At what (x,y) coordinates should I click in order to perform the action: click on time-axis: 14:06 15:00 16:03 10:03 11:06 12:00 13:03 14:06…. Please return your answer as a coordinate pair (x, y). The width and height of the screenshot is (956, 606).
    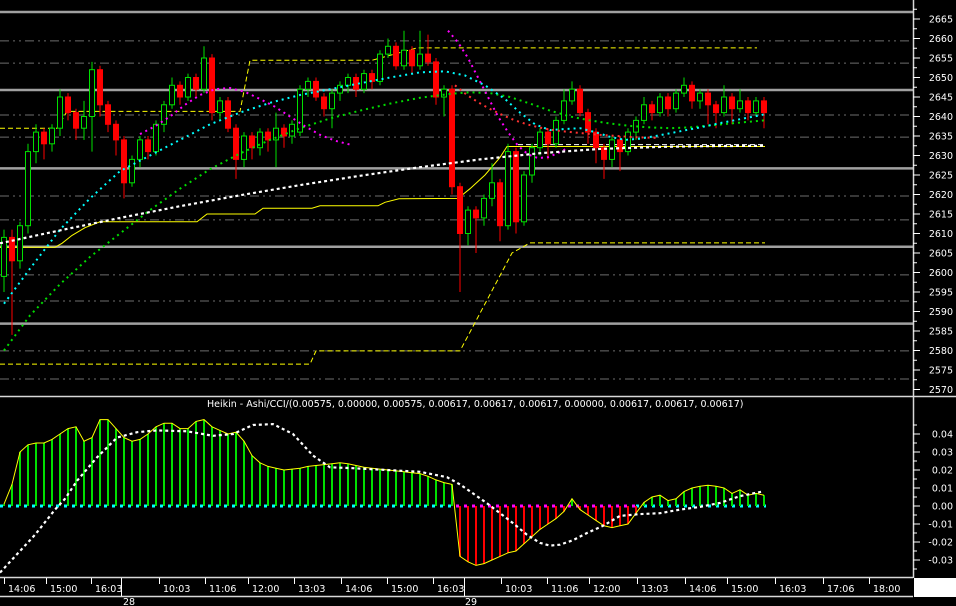
    Looking at the image, I should click on (452, 592).